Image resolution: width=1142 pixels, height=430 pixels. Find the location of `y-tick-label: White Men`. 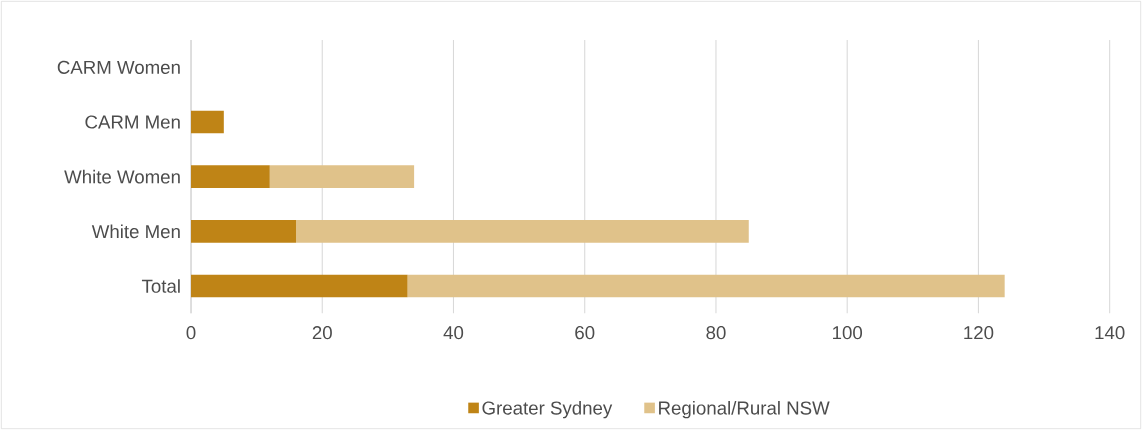

y-tick-label: White Men is located at coordinates (135, 231).